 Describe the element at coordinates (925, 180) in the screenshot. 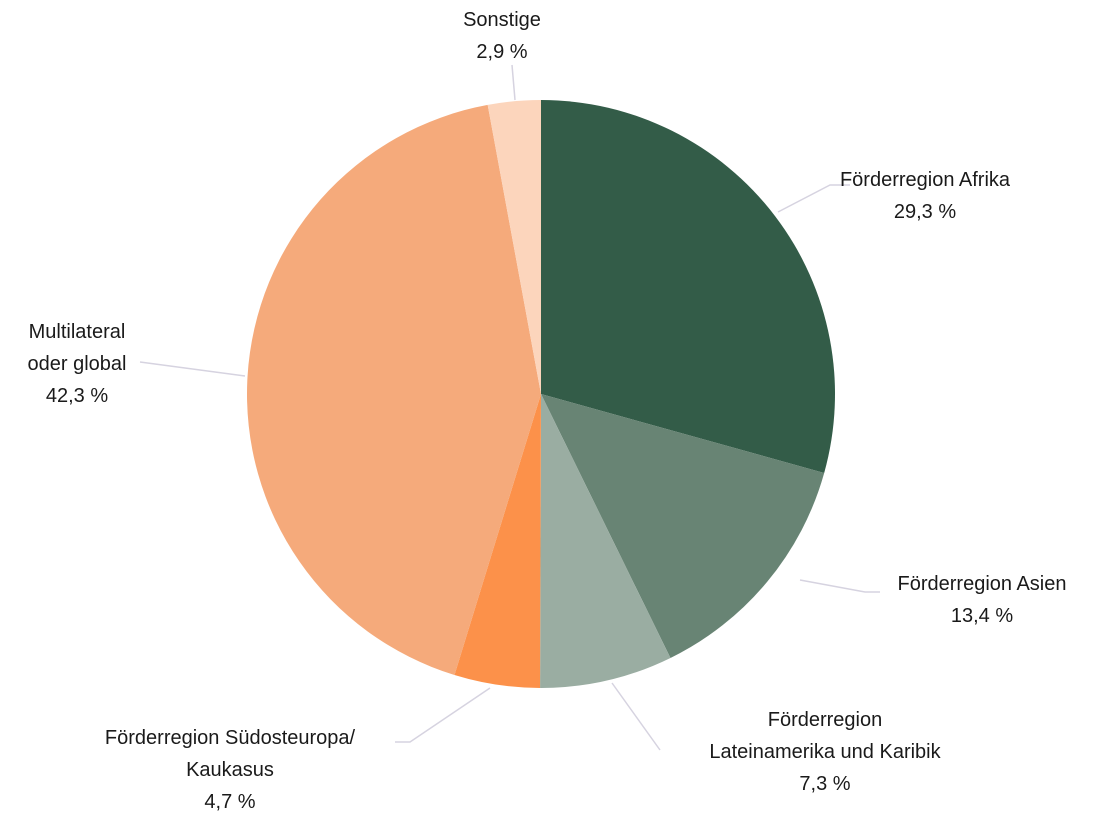

I see `category-label: Förderregion Afrika` at that location.